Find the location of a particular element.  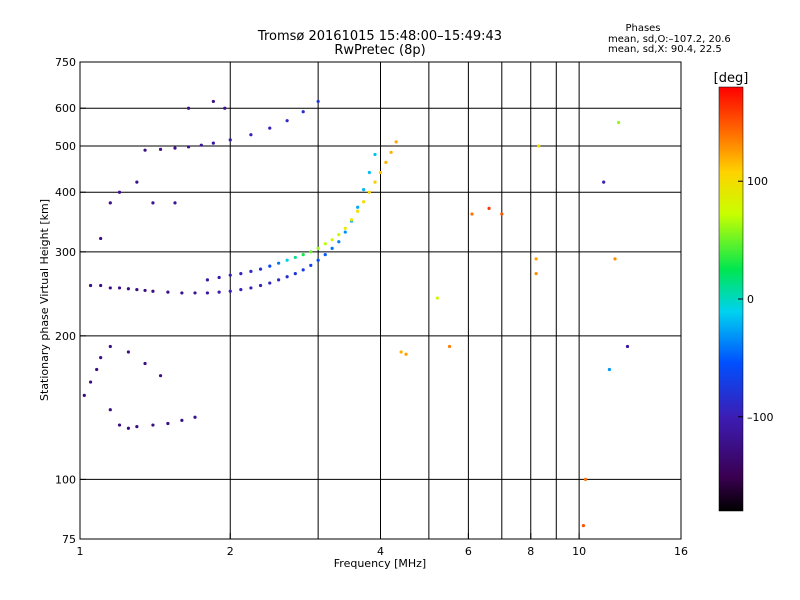

x-tick-label: 16 is located at coordinates (681, 551).